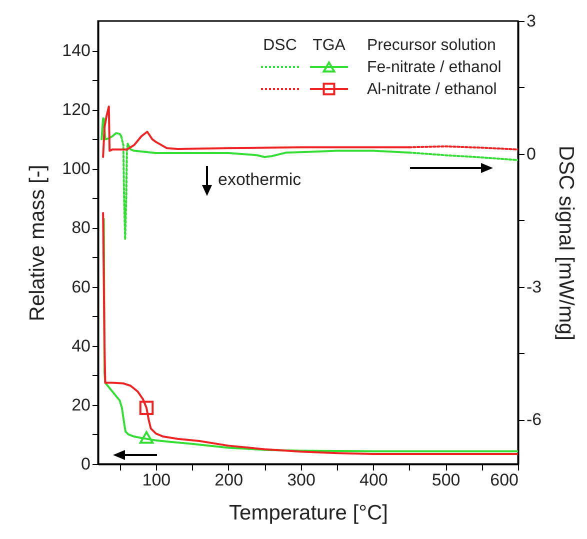 This screenshot has width=587, height=539. I want to click on y2-tick-label: -3, so click(534, 286).